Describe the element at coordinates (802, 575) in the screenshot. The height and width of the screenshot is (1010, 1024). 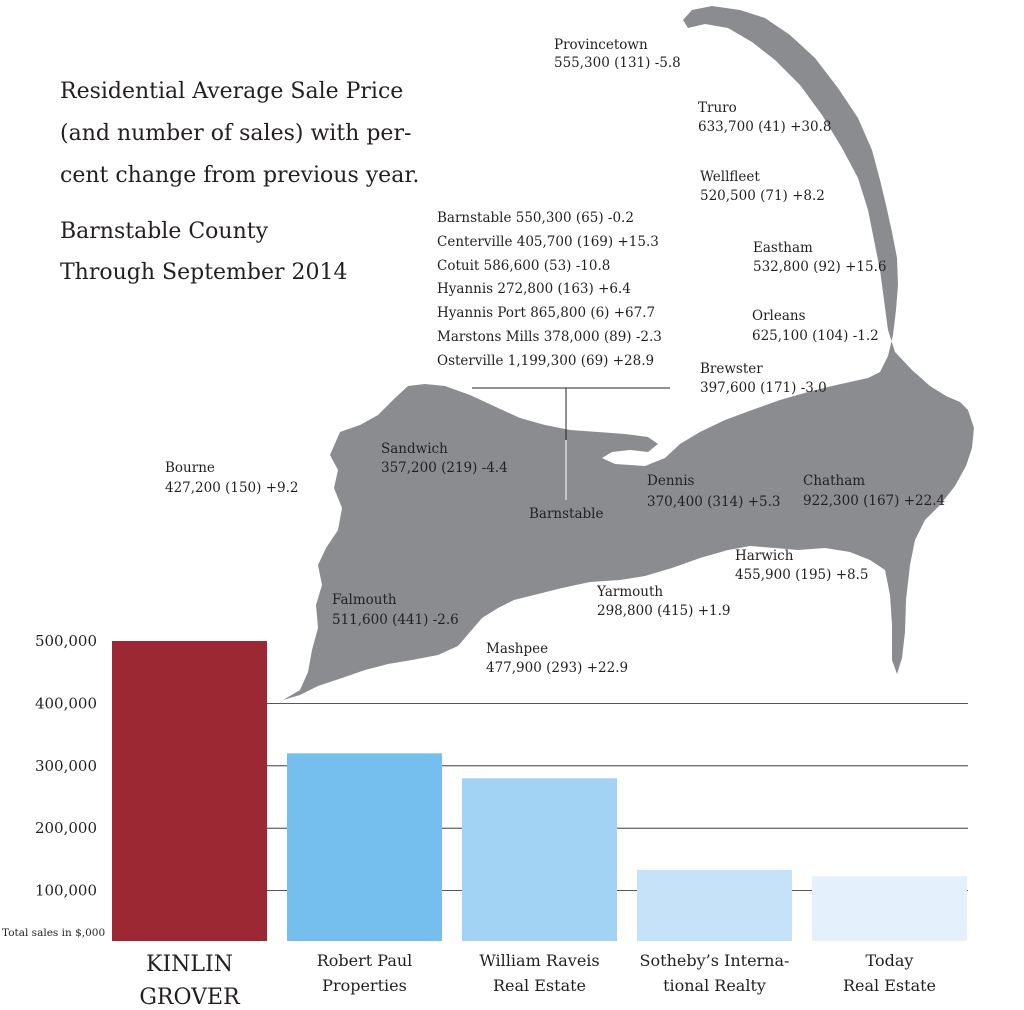
I see `town-value-harwich: 455,900 (195) +8.5` at that location.